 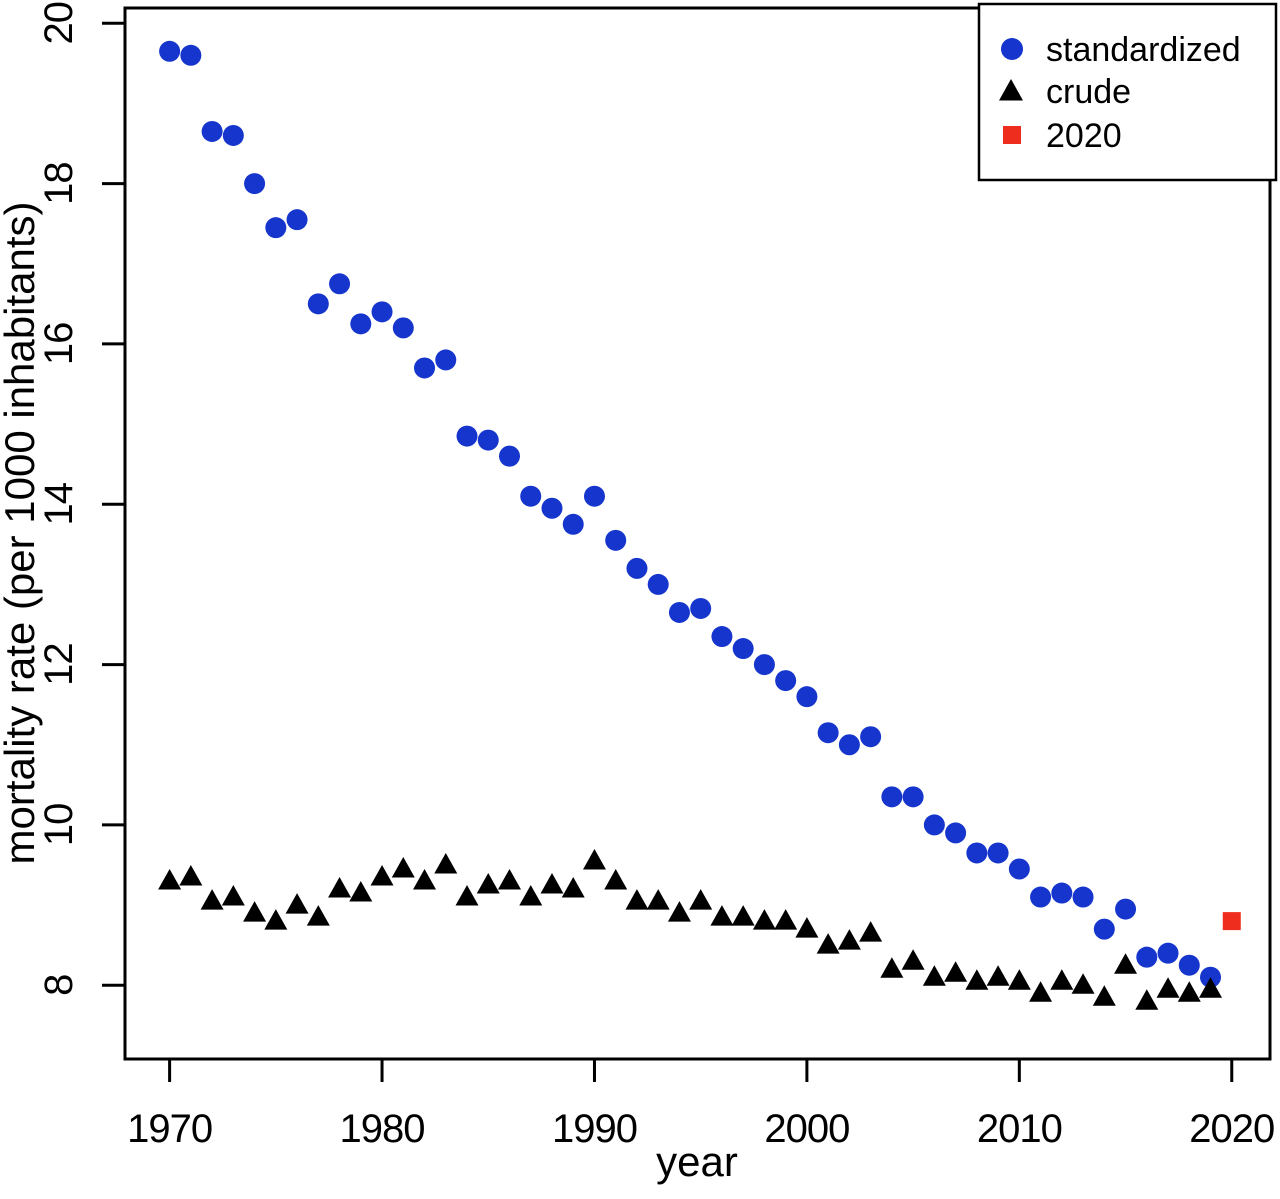 I want to click on x-tick-label: 2000, so click(x=806, y=1129).